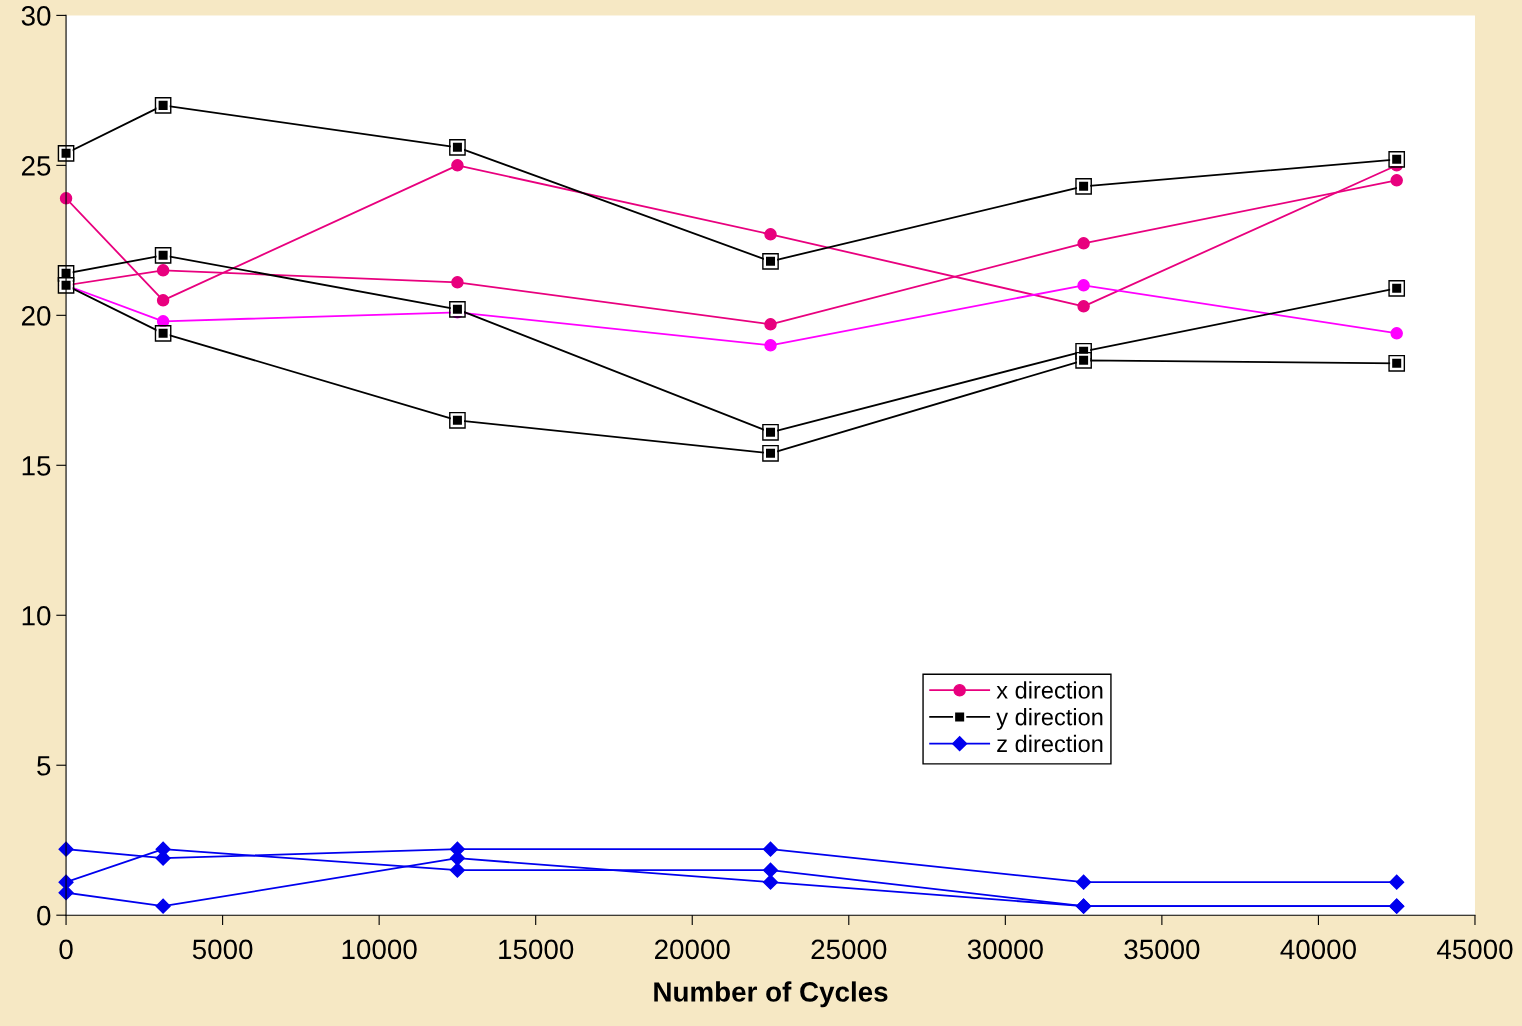 The height and width of the screenshot is (1026, 1522). What do you see at coordinates (222, 949) in the screenshot?
I see `x-tick-label: 5000` at bounding box center [222, 949].